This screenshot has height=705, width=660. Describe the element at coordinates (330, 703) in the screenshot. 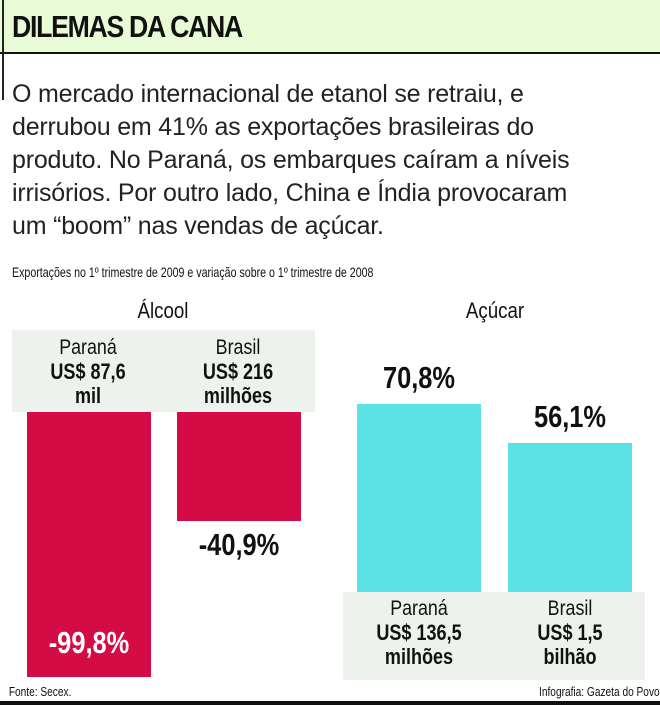

I see `bottom-rule` at that location.